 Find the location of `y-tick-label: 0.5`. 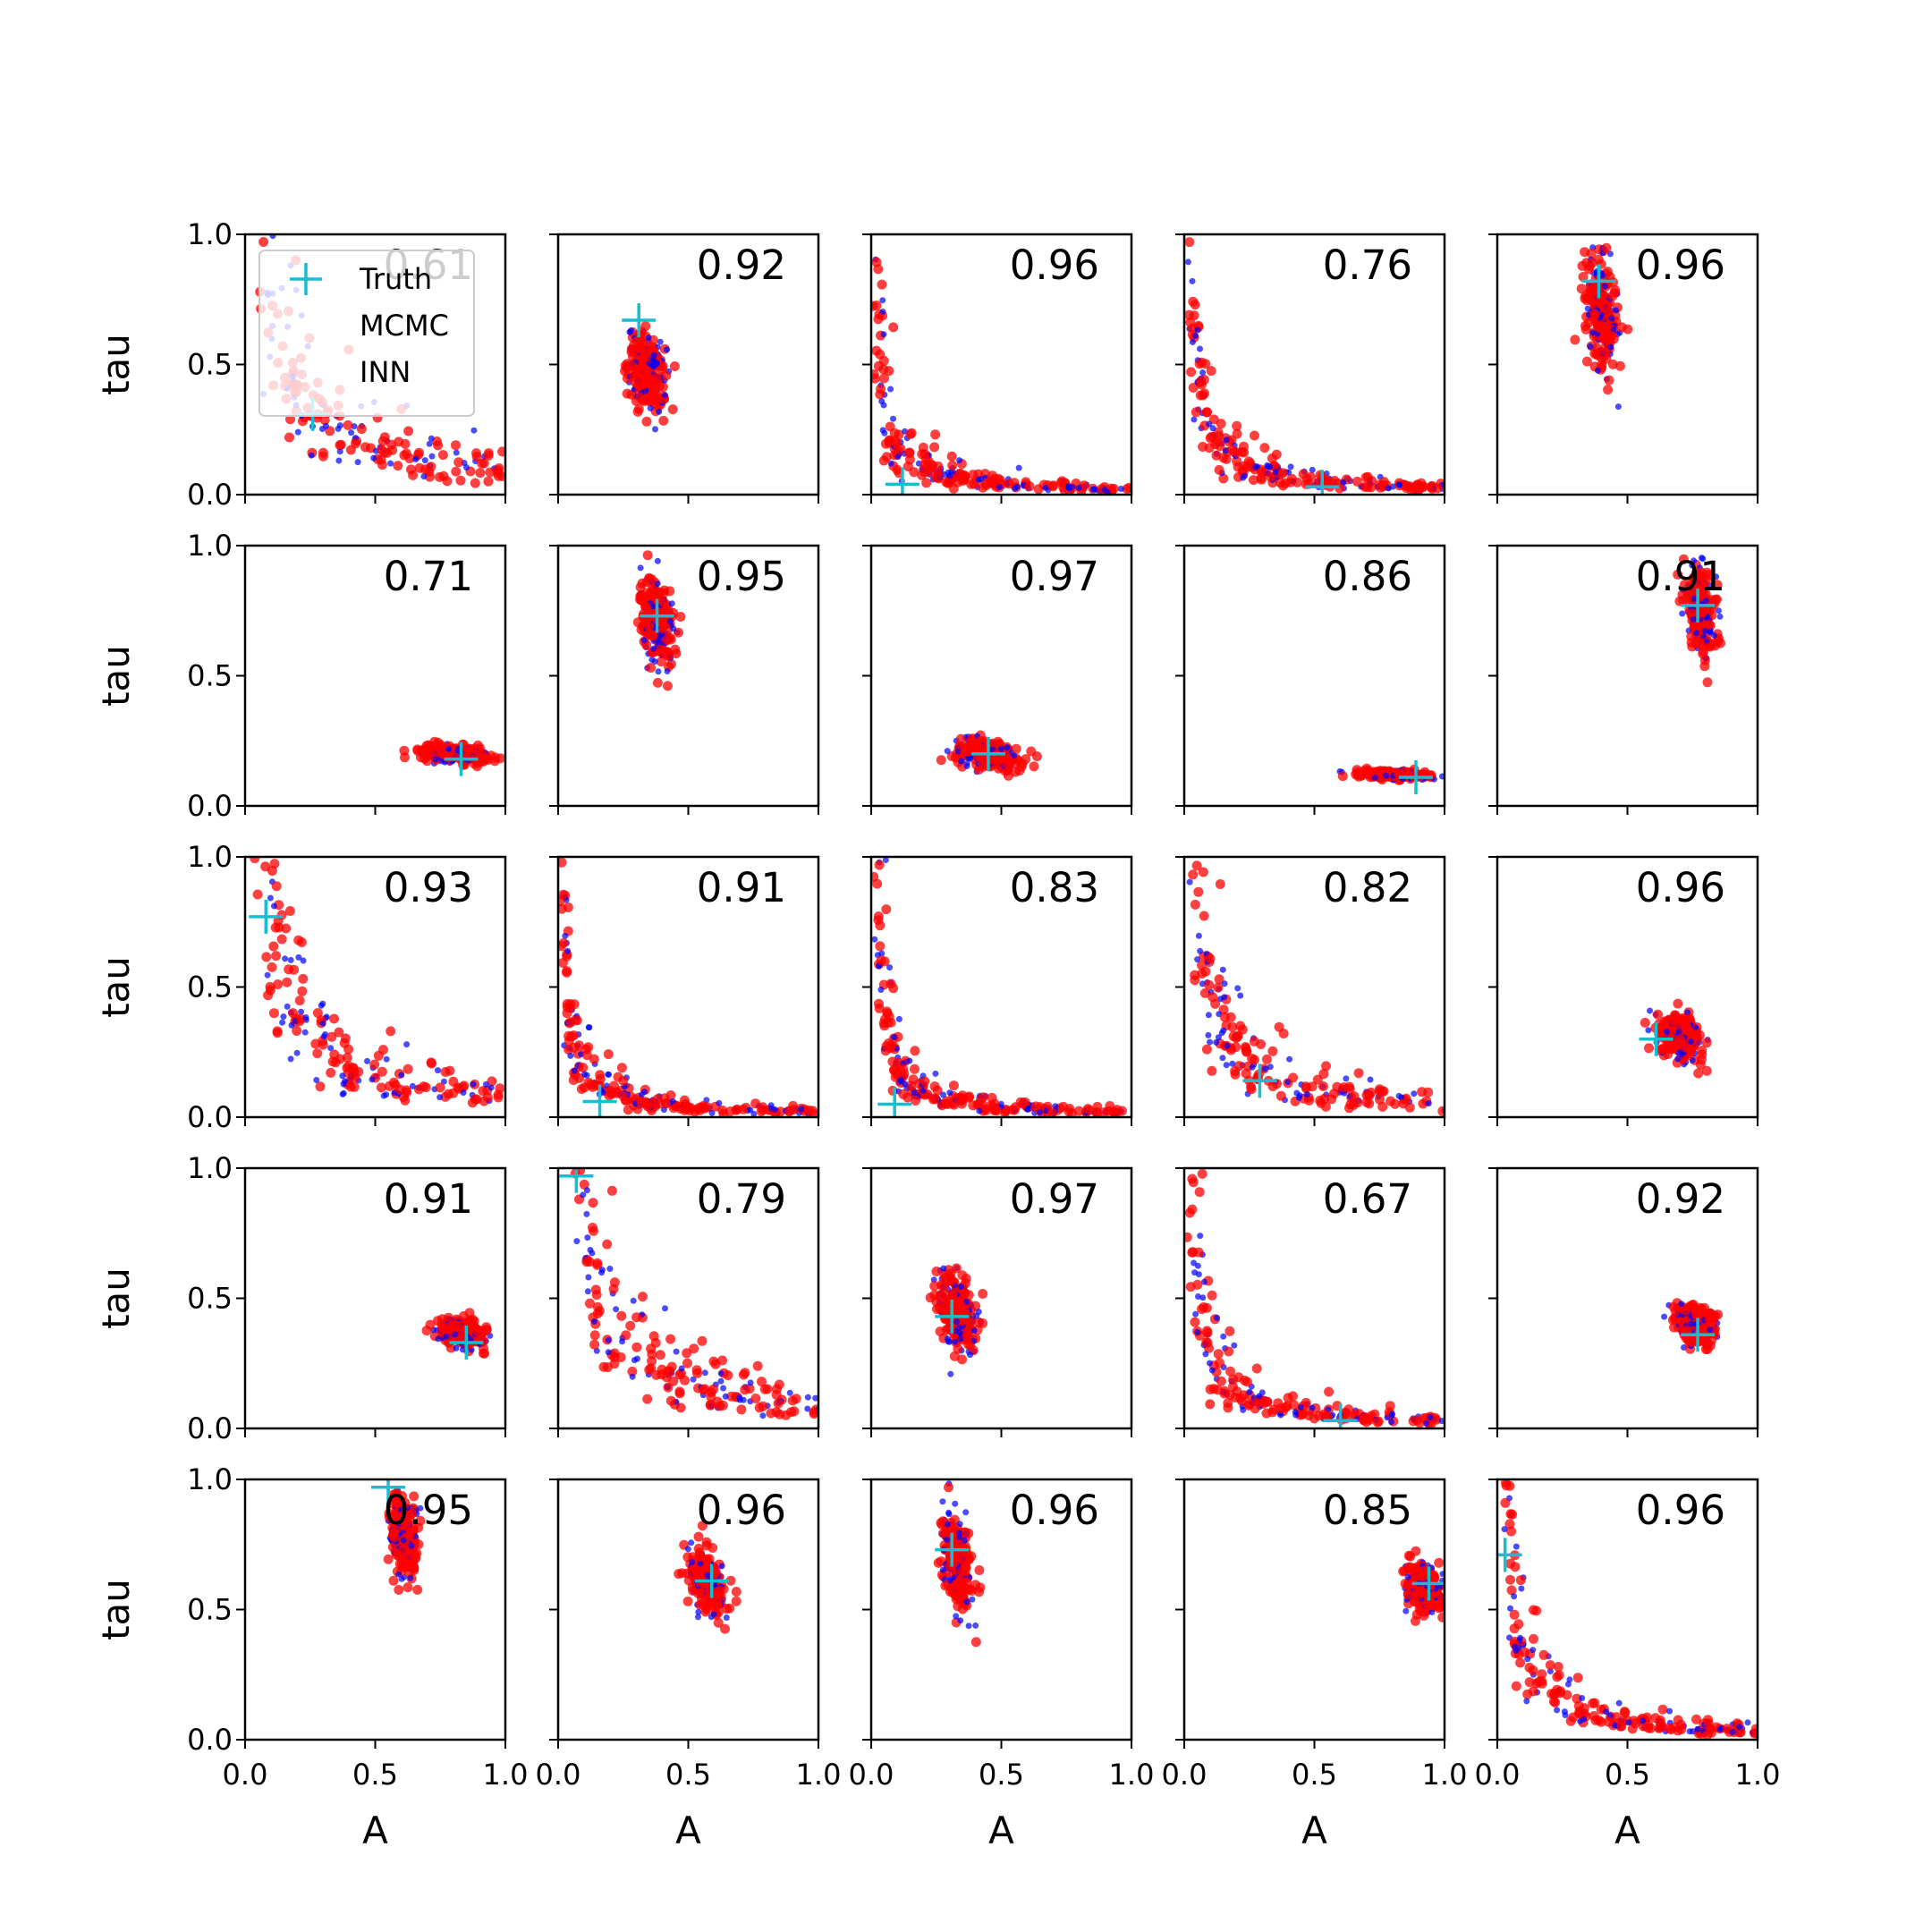

y-tick-label: 0.5 is located at coordinates (210, 1299).